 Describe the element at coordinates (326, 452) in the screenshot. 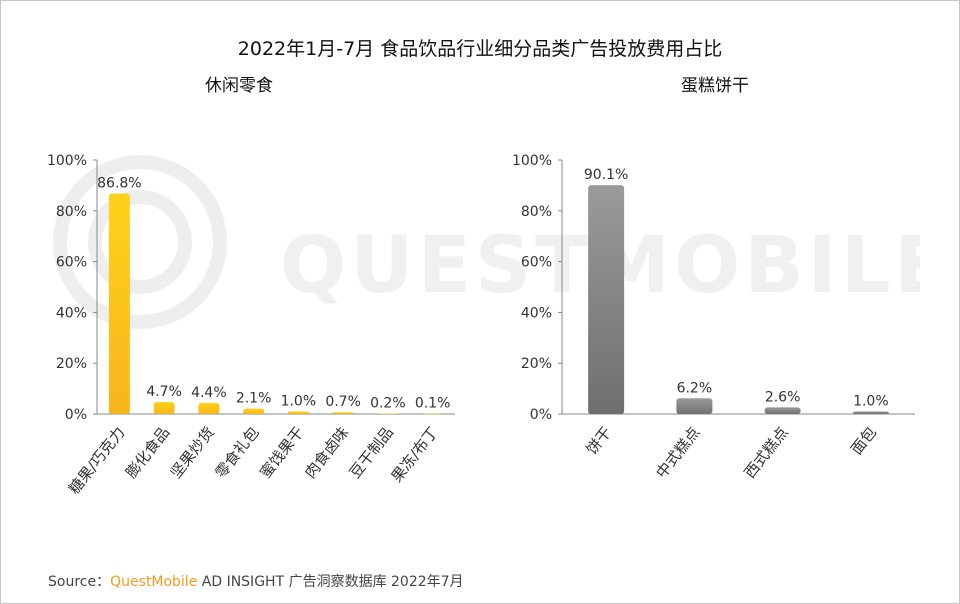

I see `left-category-label: 肉食卤味` at that location.